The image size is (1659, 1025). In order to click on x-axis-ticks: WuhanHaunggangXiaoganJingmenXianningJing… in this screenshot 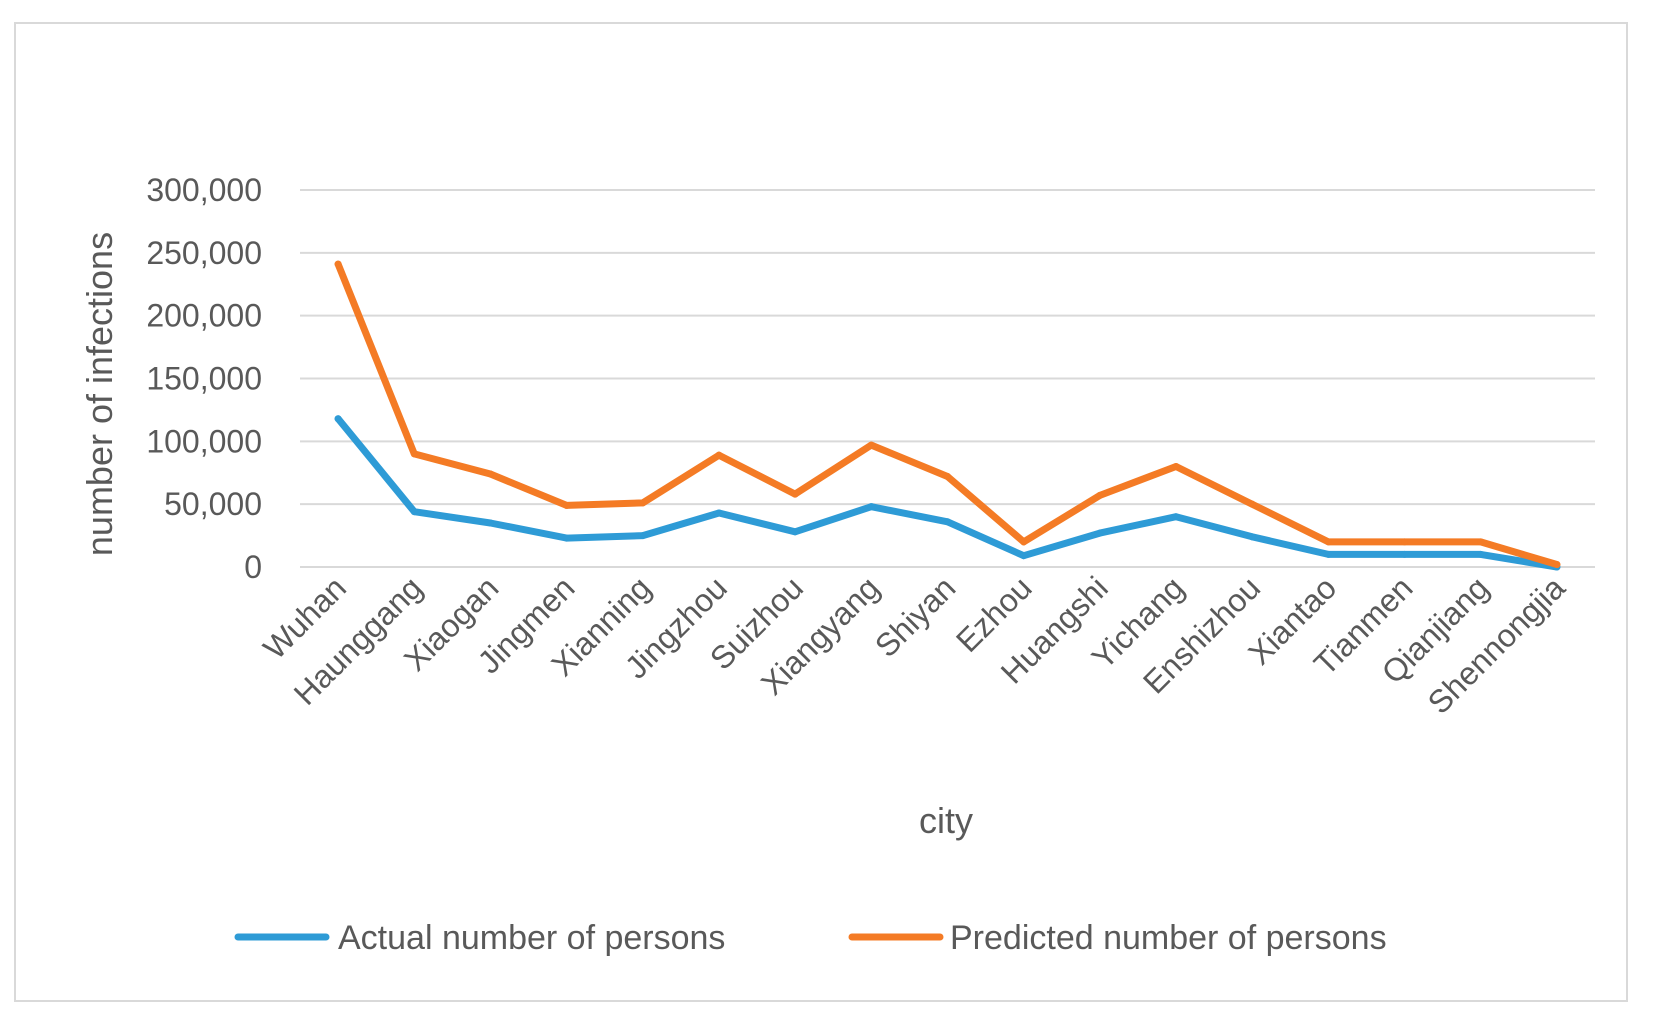, I will do `click(914, 644)`.